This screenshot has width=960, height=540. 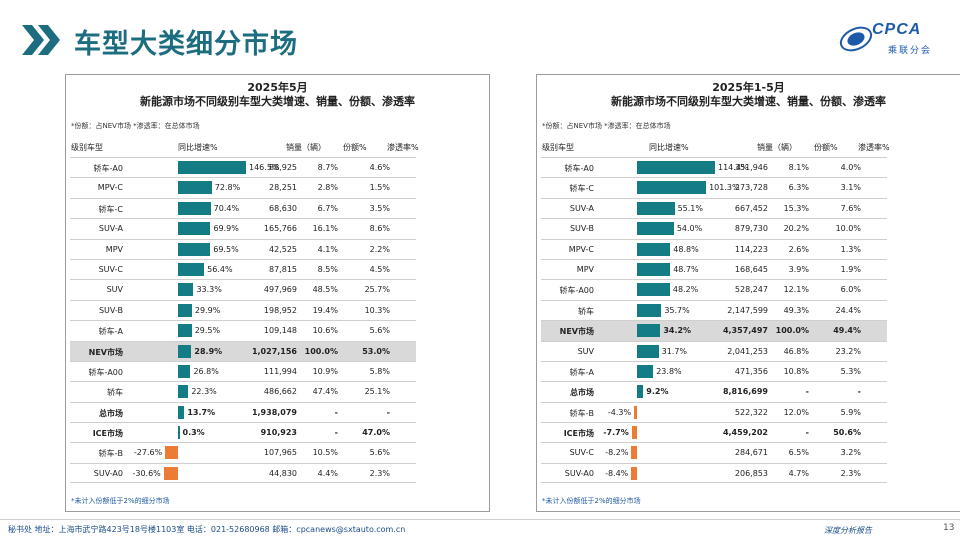 What do you see at coordinates (355, 147) in the screenshot?
I see `col-share-header: 份额%` at bounding box center [355, 147].